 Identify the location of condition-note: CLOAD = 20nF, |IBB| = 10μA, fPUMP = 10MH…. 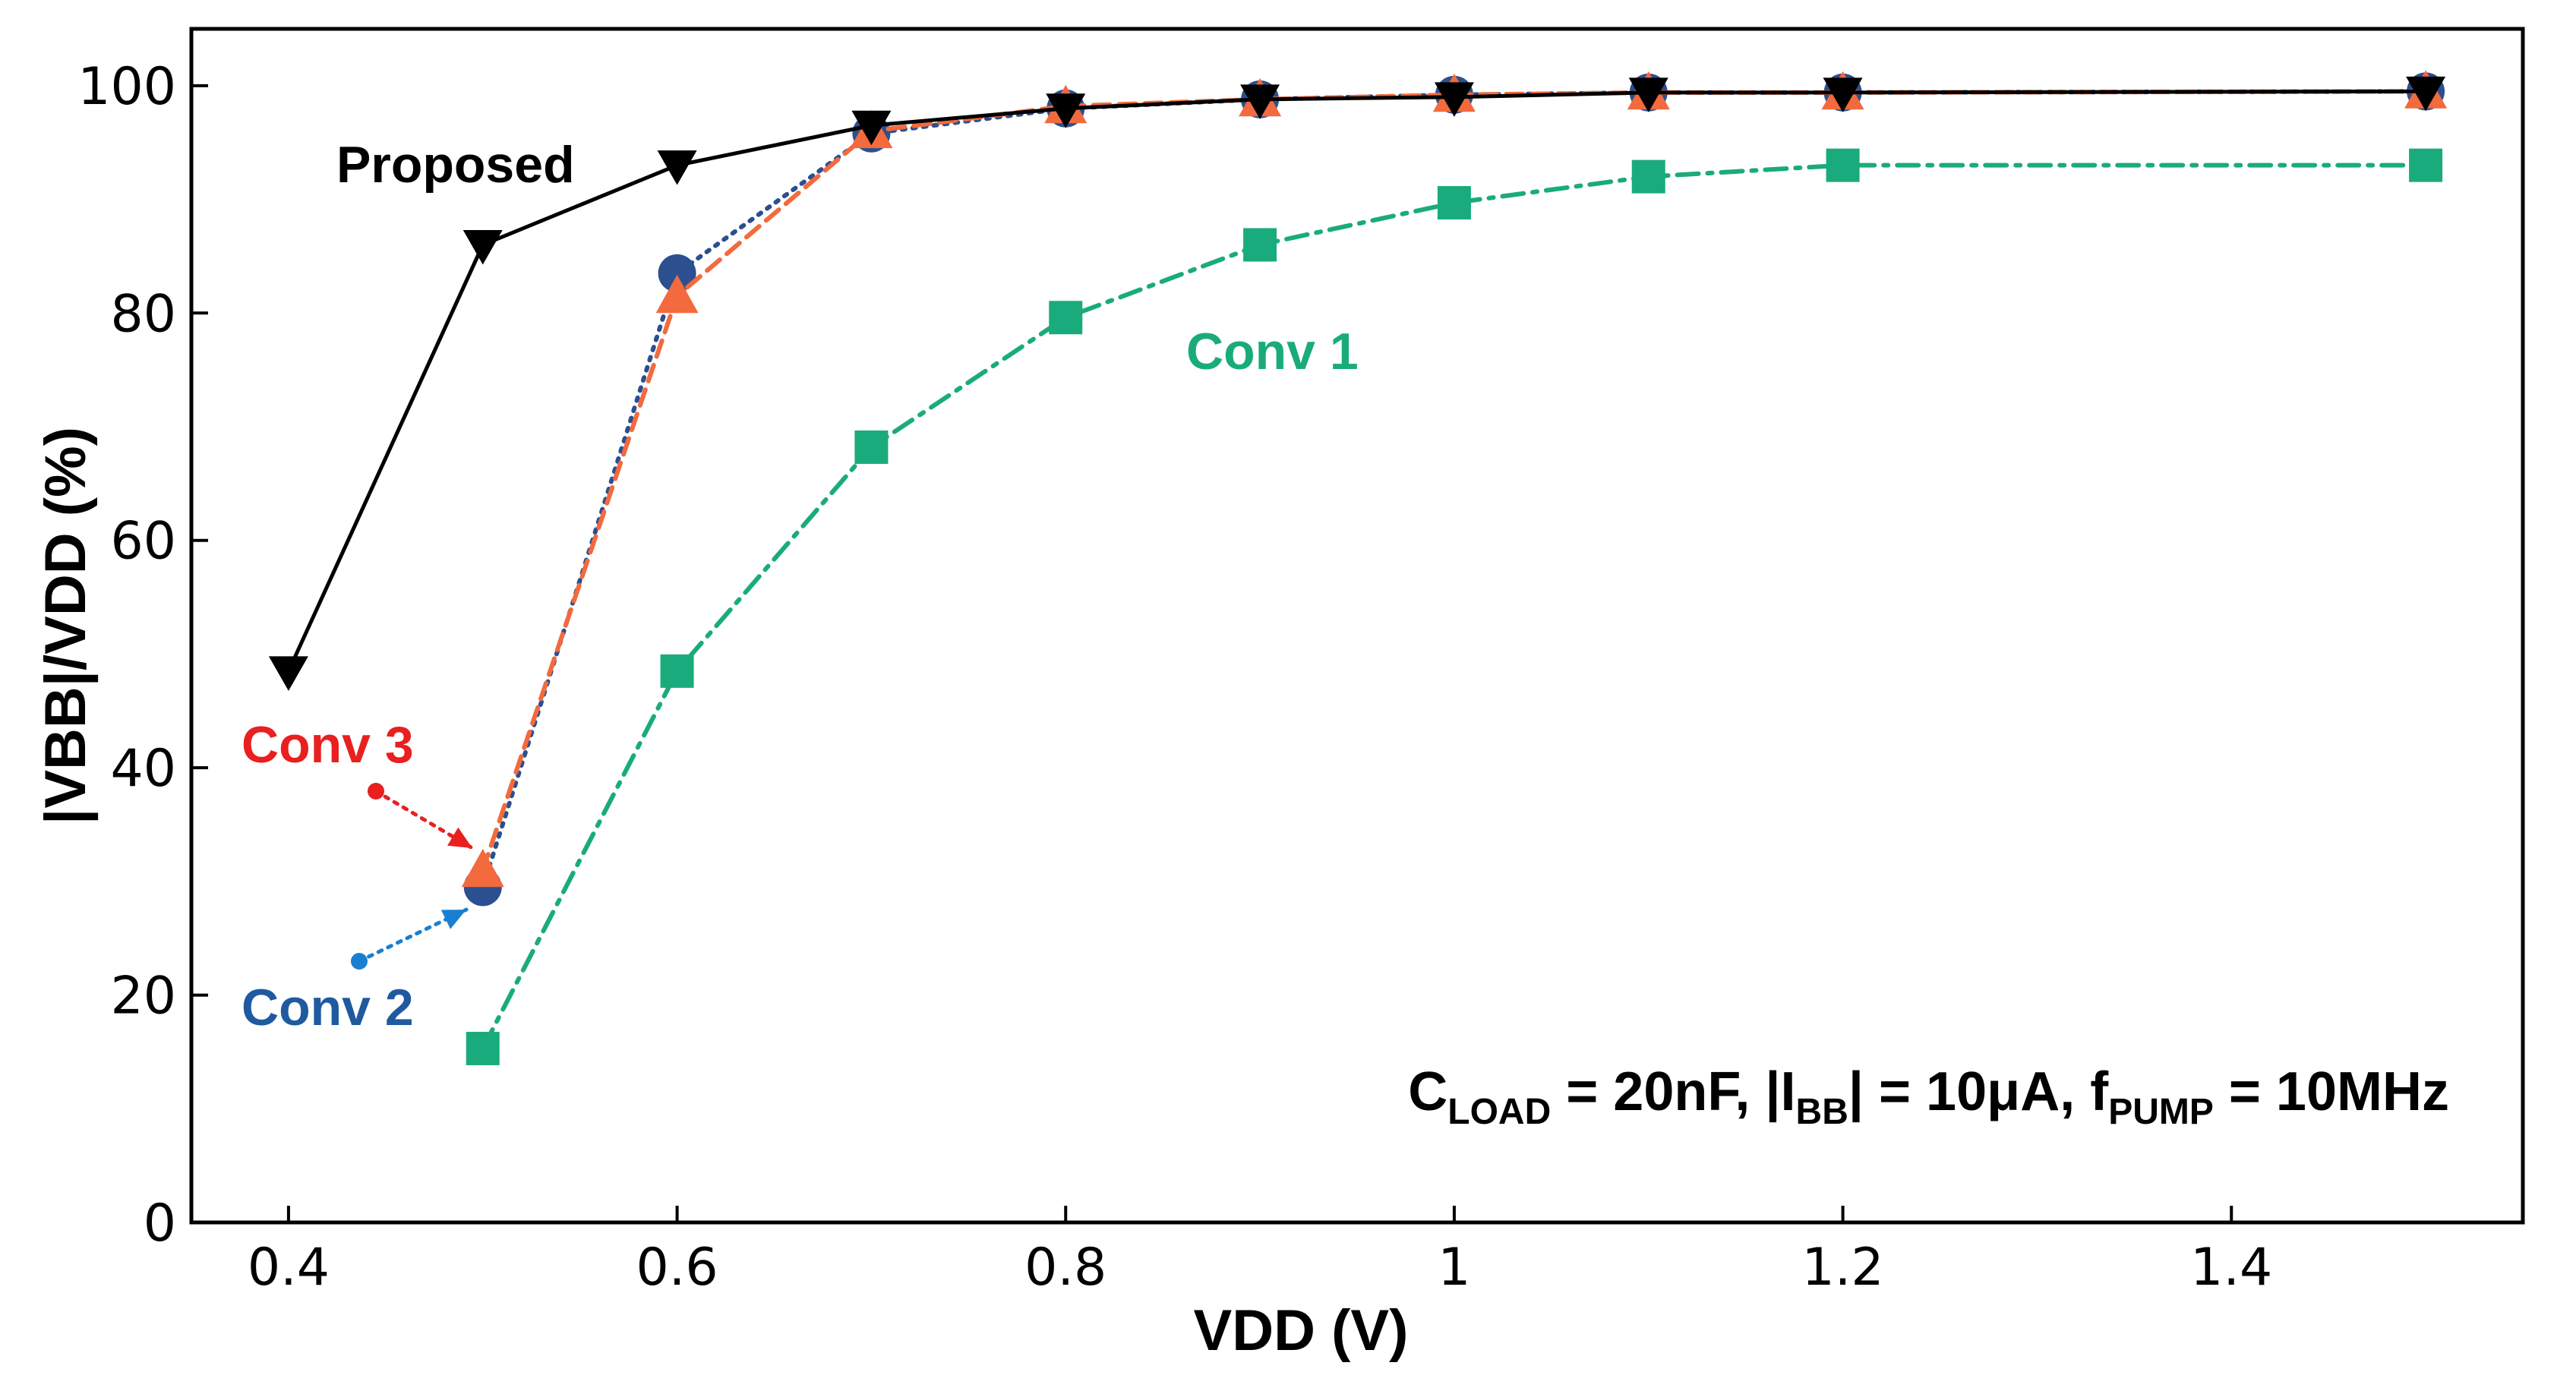
(1928, 1096).